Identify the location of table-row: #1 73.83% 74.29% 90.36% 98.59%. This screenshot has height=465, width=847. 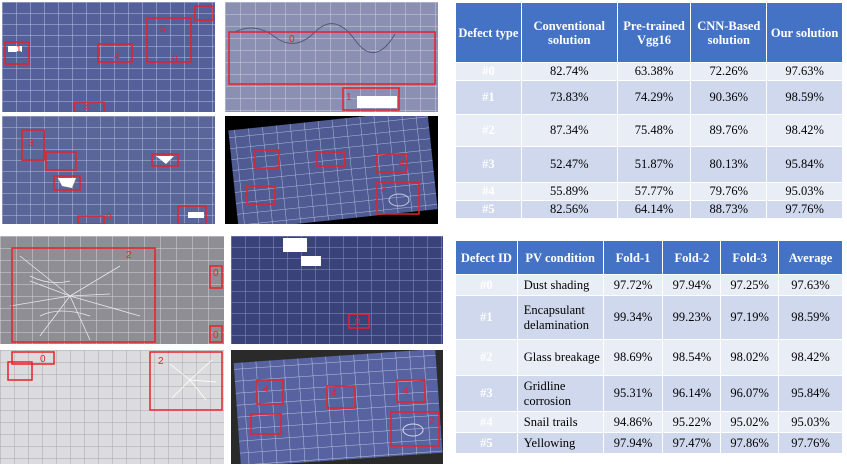
(649, 97).